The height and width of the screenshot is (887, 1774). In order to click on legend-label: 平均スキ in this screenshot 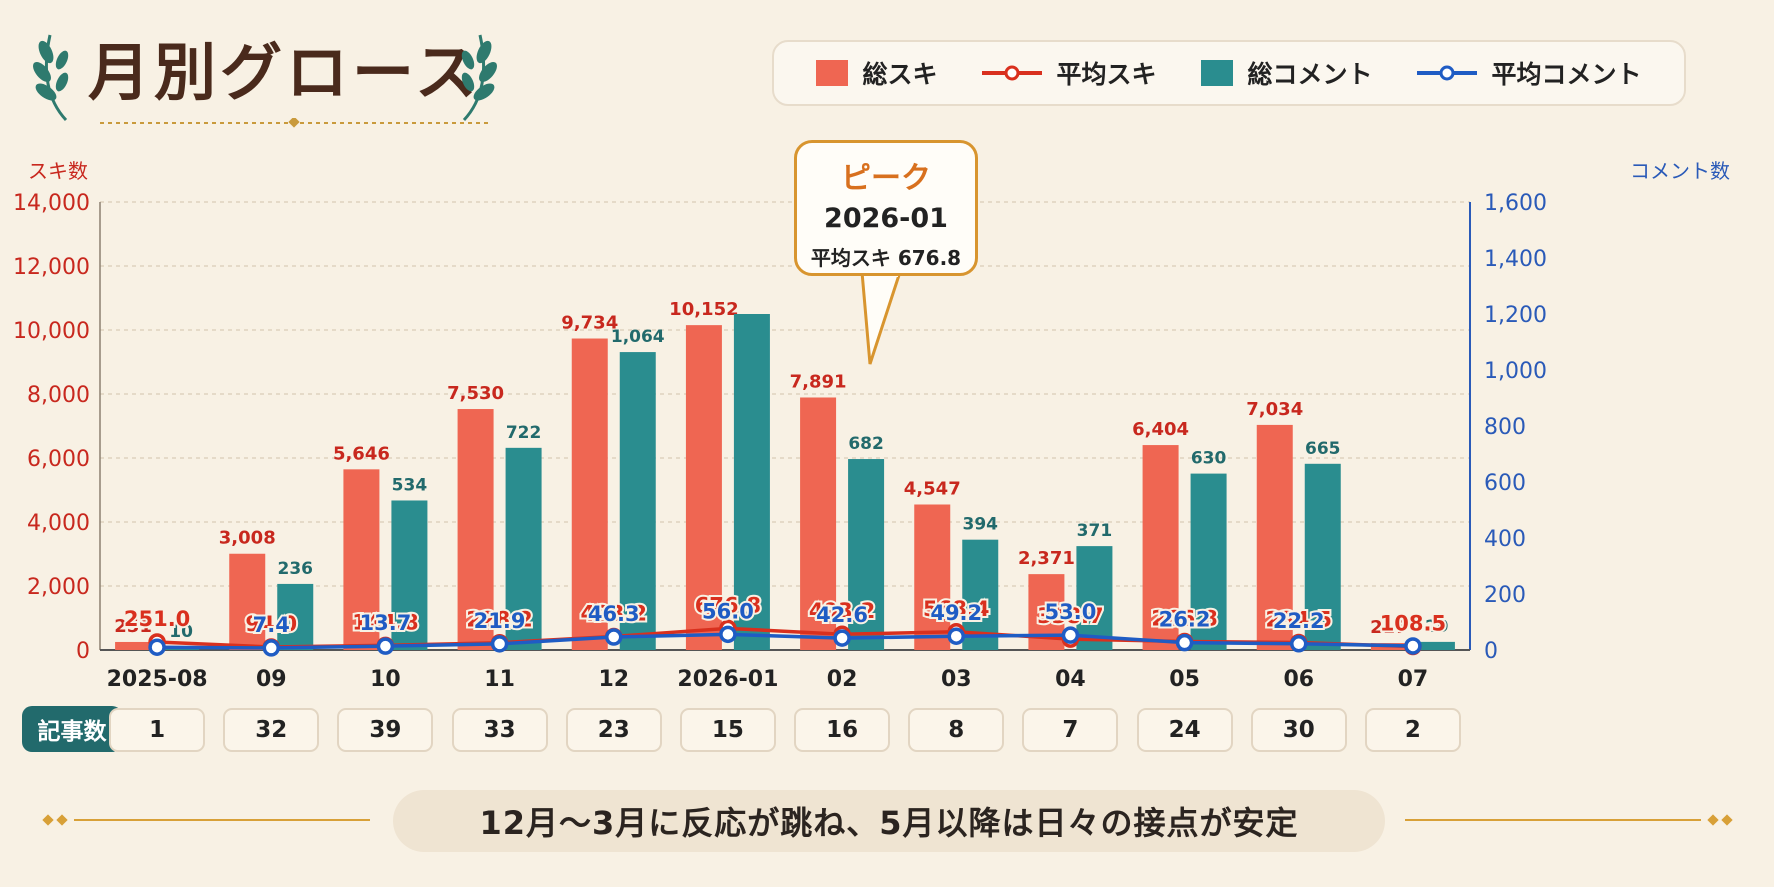, I will do `click(1106, 74)`.